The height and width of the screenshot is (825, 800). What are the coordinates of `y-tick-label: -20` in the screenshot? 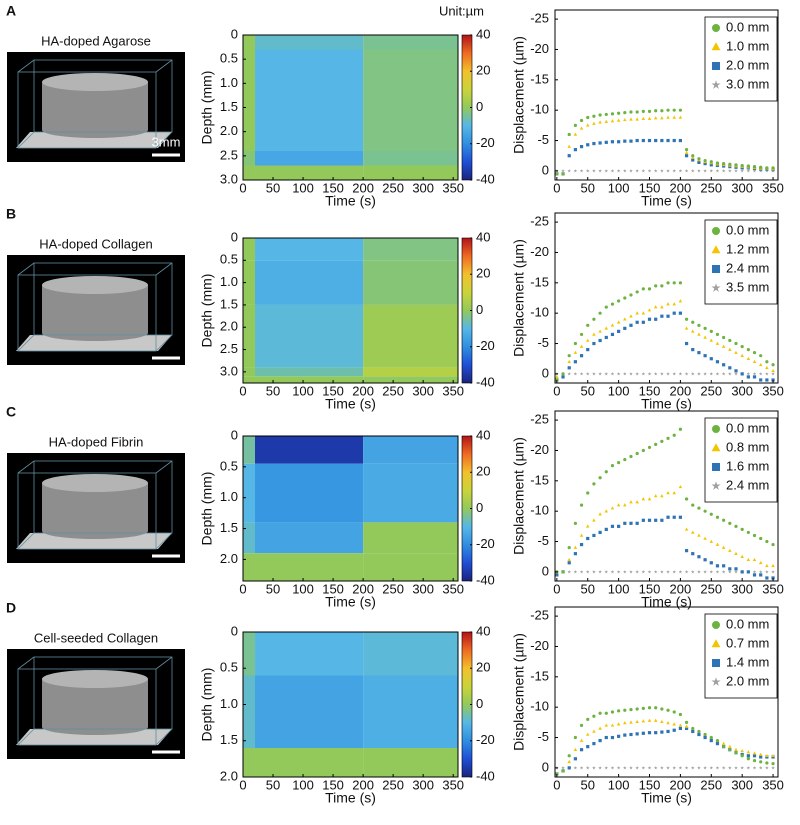 It's located at (539, 48).